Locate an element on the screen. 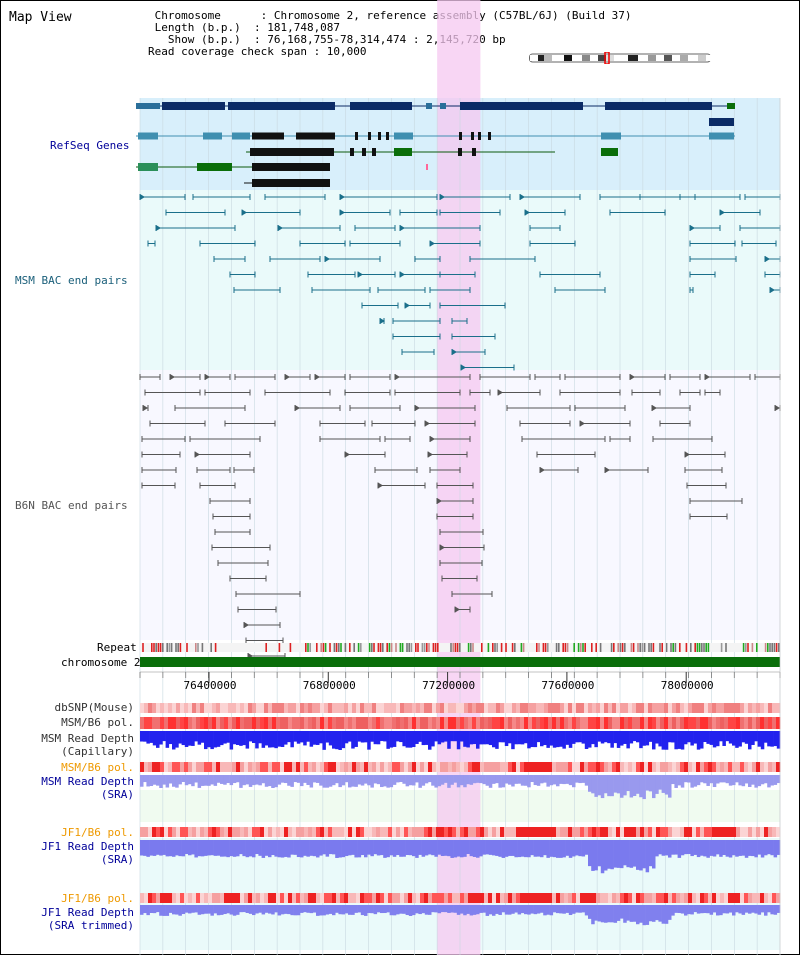  b6n-bac-label: B6N BAC end pairs is located at coordinates (71, 505).